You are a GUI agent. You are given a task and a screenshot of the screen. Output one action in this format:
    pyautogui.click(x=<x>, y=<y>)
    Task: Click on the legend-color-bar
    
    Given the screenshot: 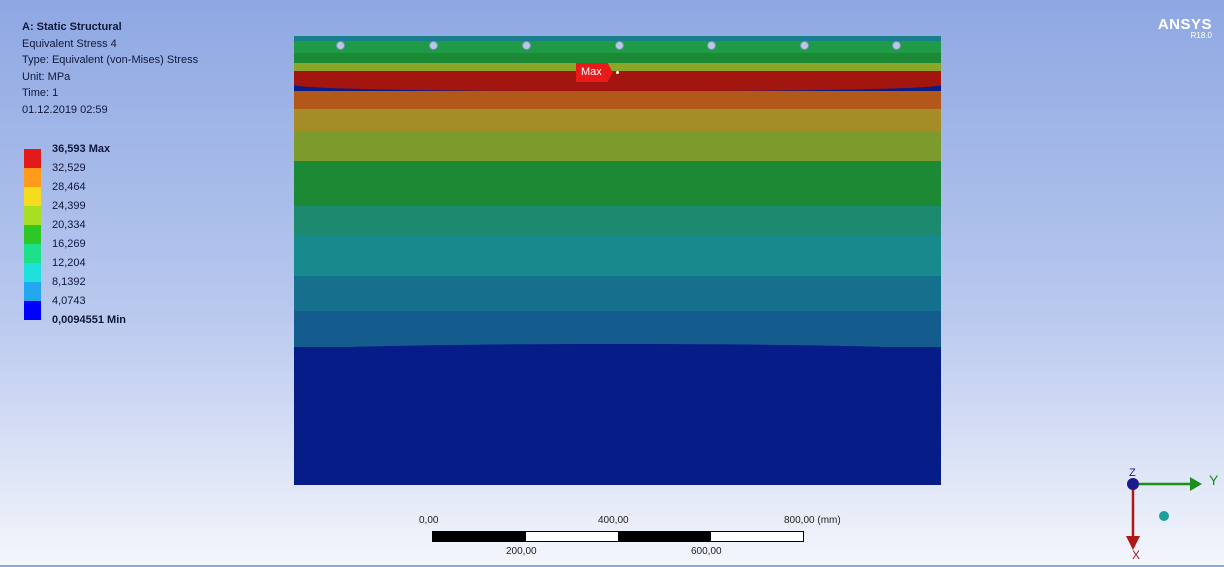 What is the action you would take?
    pyautogui.click(x=32, y=234)
    